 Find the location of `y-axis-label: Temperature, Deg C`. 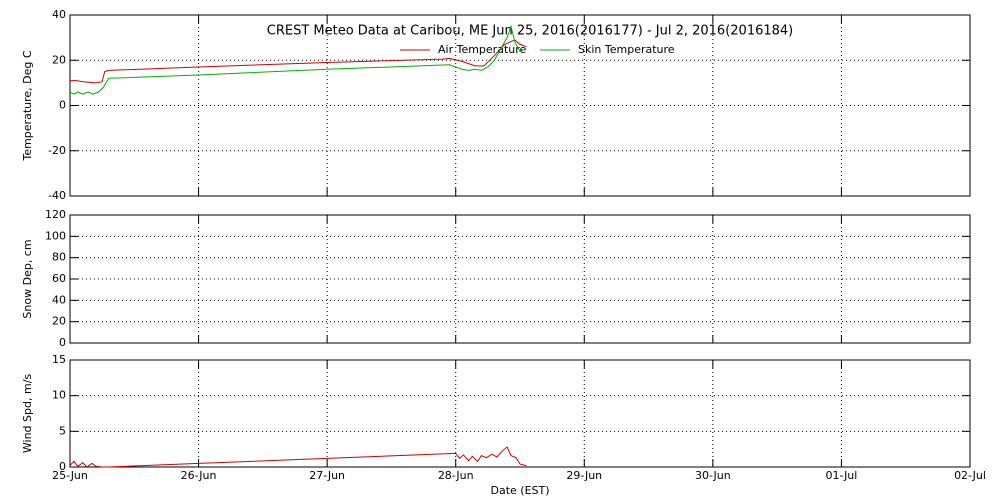

y-axis-label: Temperature, Deg C is located at coordinates (27, 105).